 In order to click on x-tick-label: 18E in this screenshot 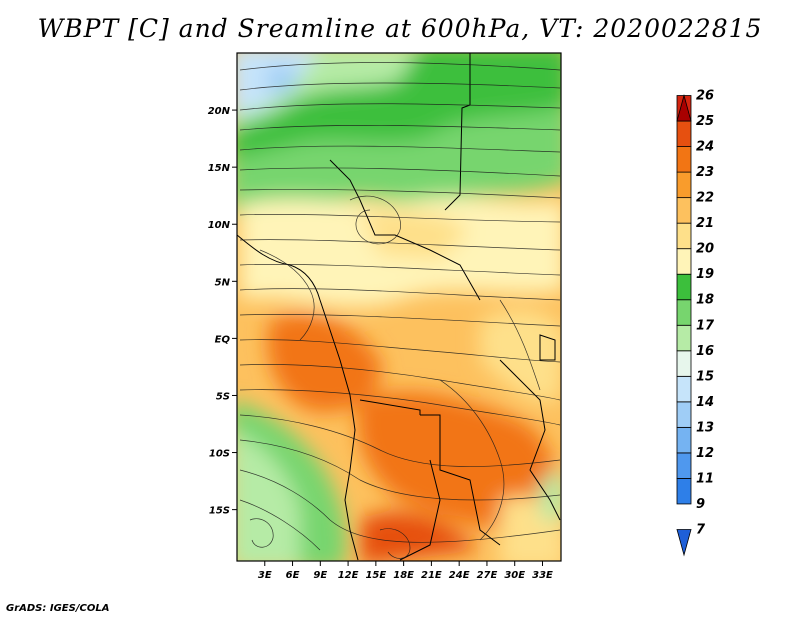, I will do `click(403, 575)`.